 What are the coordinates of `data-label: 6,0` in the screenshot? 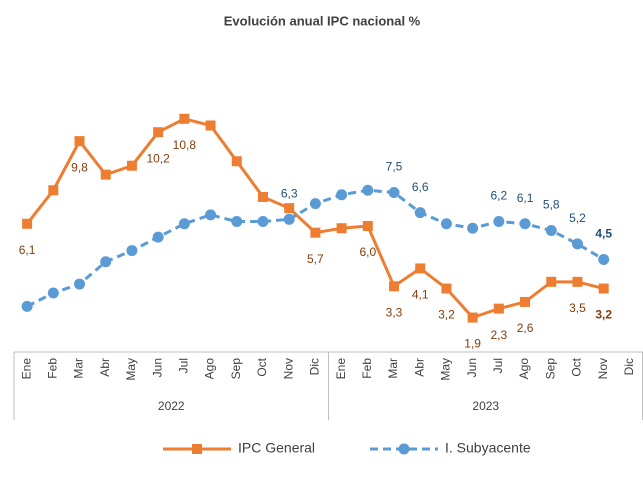 It's located at (367, 252).